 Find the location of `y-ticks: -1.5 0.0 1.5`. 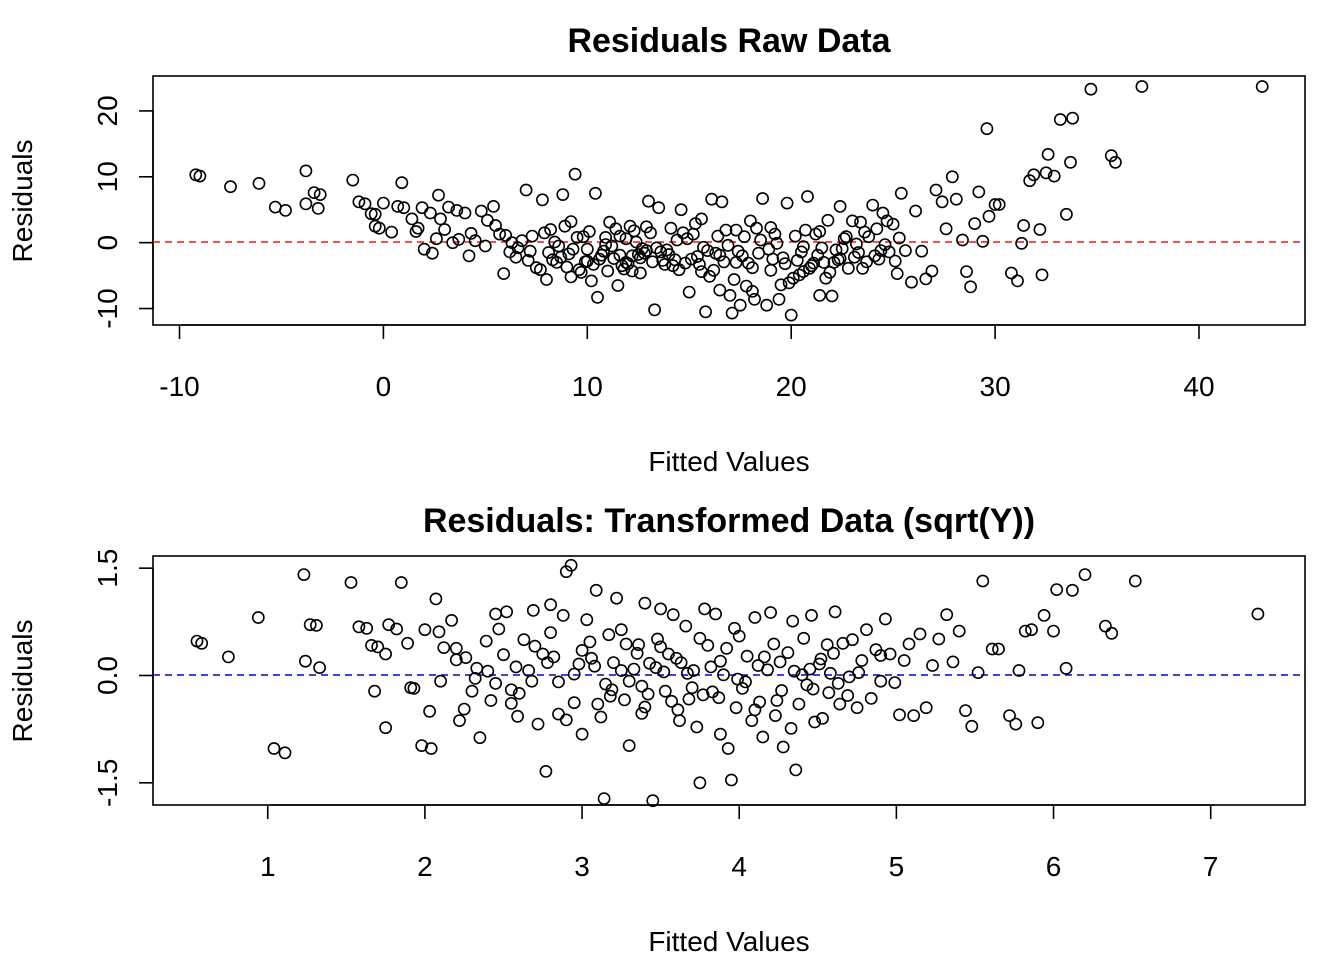

y-ticks: -1.5 0.0 1.5 is located at coordinates (122, 678).